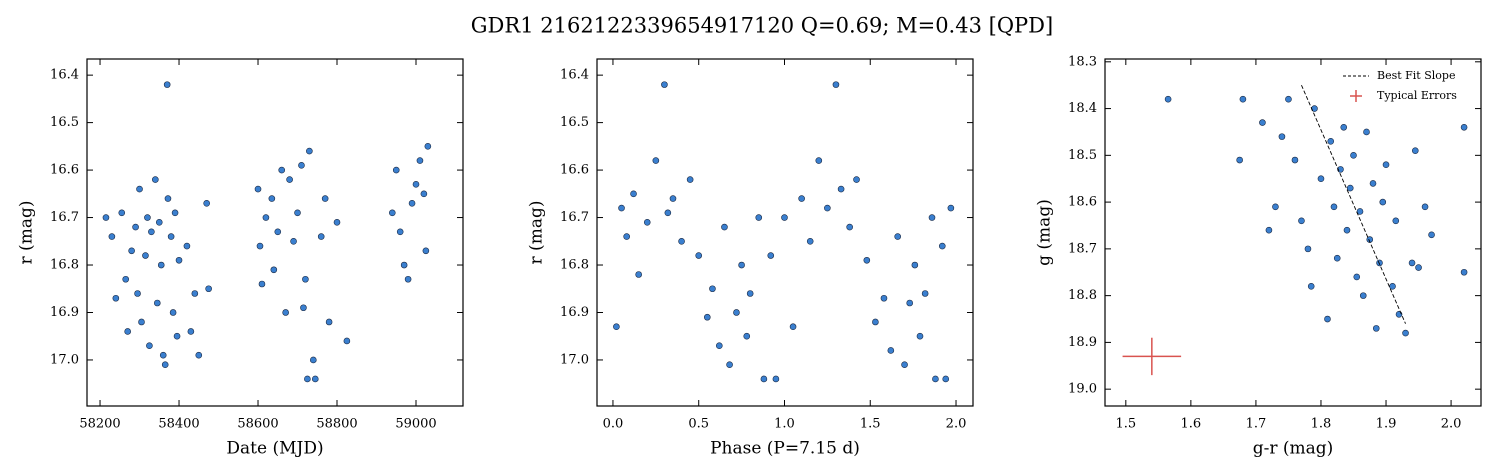  I want to click on x-tick-label: 0.0, so click(613, 424).